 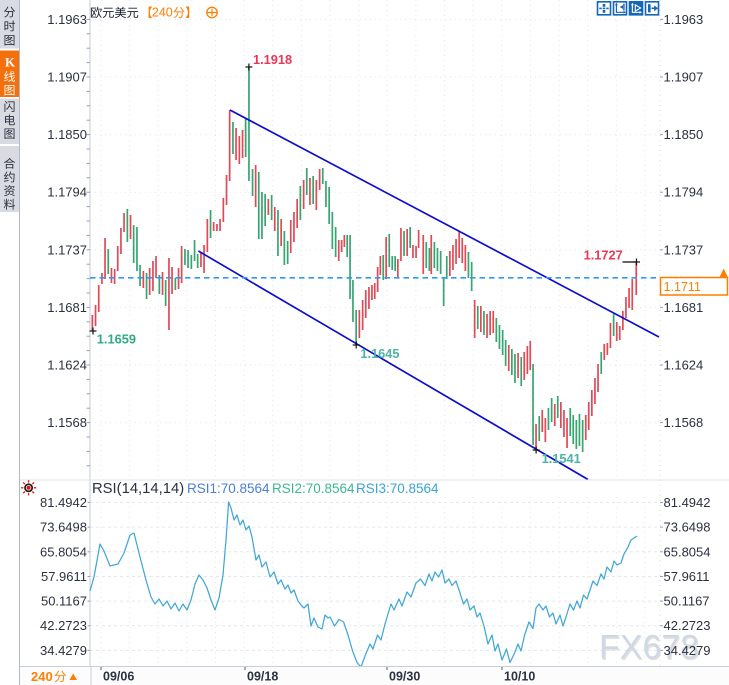 I want to click on svg-text: 09/06, so click(x=118, y=677).